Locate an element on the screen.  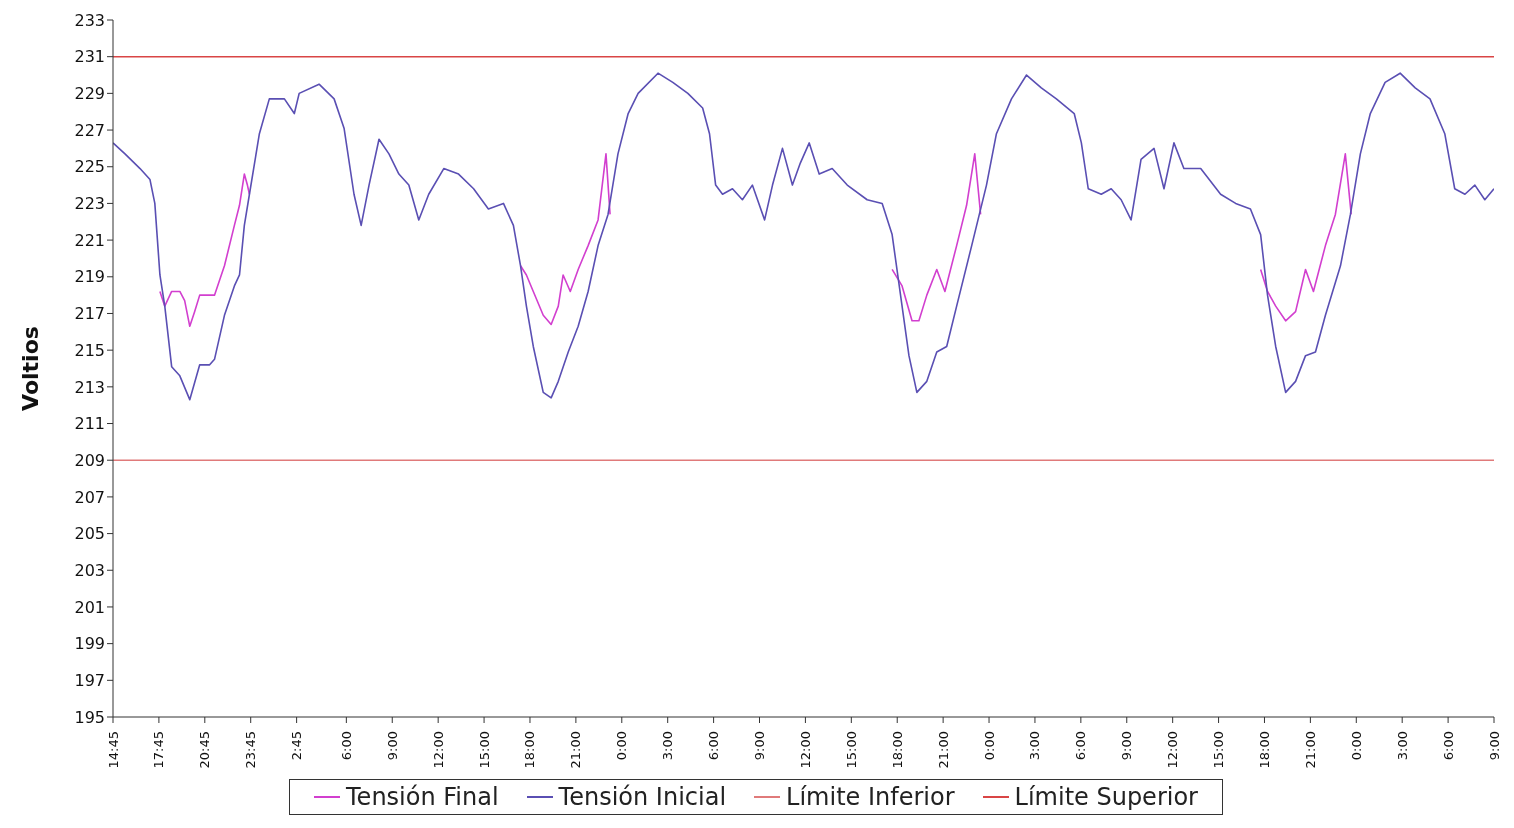
y-tick-label: 215 is located at coordinates (89, 350).